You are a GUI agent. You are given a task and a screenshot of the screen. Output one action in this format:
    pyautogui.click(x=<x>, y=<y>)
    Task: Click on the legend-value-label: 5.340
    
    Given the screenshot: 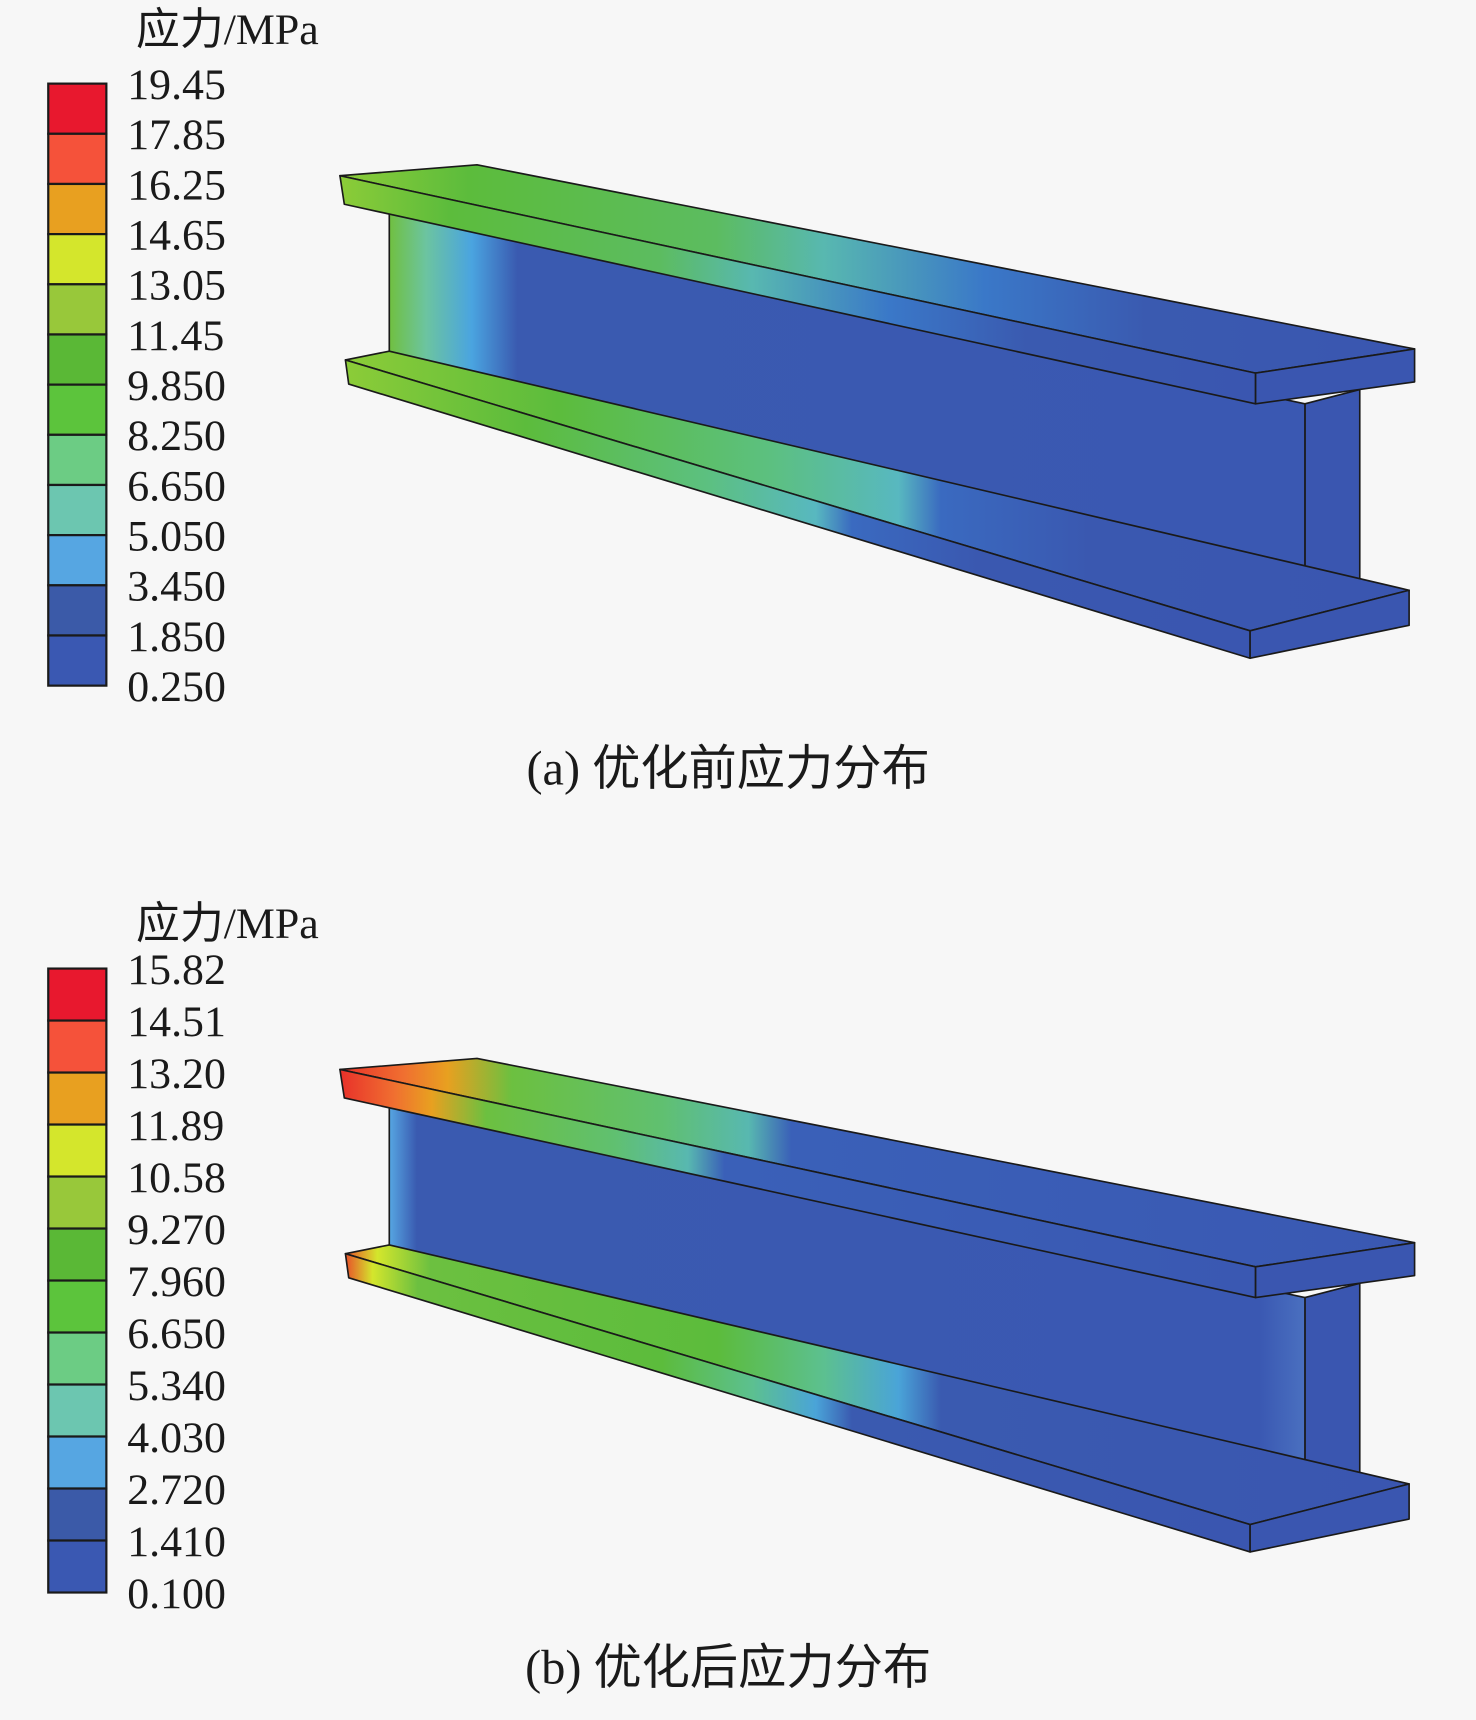 What is the action you would take?
    pyautogui.click(x=176, y=1386)
    